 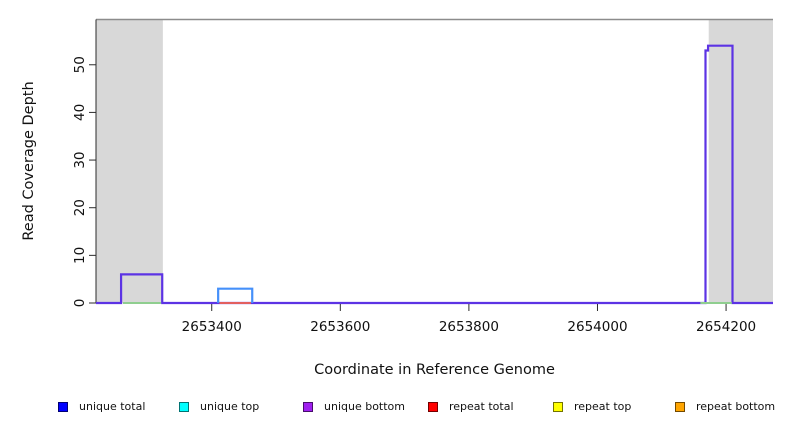 What do you see at coordinates (80, 303) in the screenshot?
I see `y-tick-label: 0` at bounding box center [80, 303].